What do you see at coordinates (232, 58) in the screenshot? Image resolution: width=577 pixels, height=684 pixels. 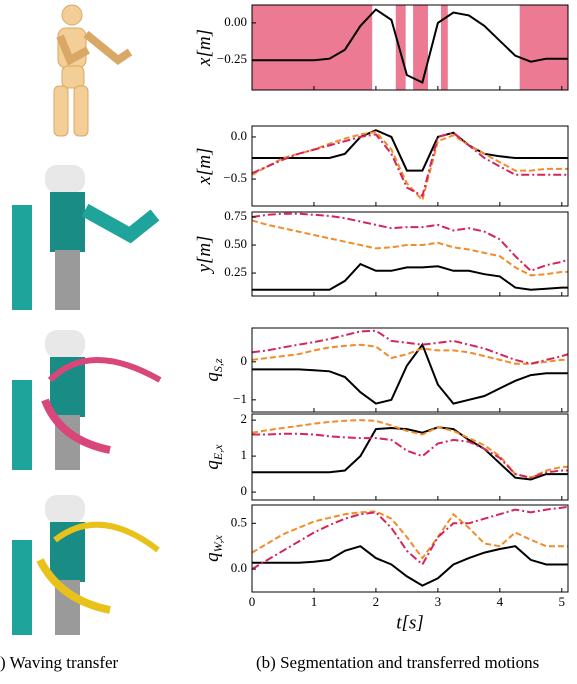 I see `y-tick-label: −0.25` at bounding box center [232, 58].